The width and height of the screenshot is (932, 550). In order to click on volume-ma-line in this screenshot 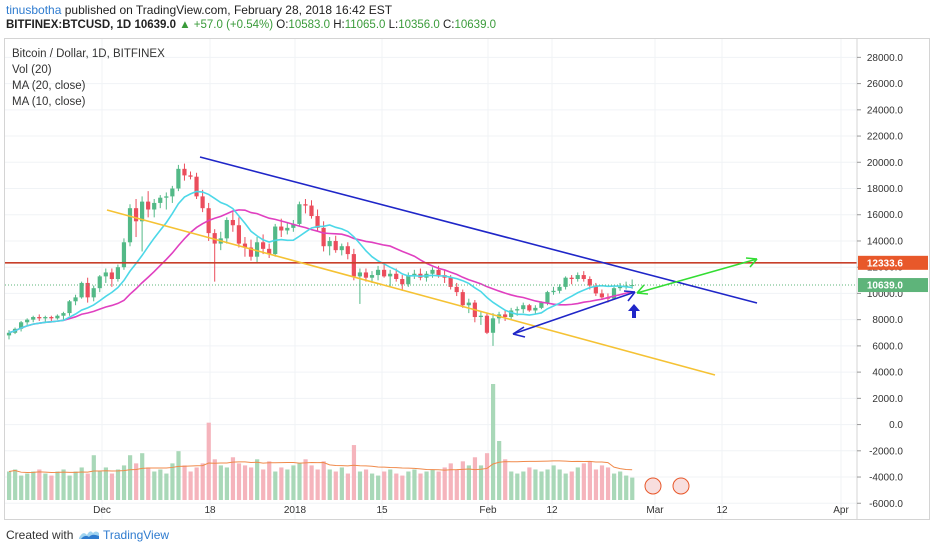, I will do `click(320, 467)`.